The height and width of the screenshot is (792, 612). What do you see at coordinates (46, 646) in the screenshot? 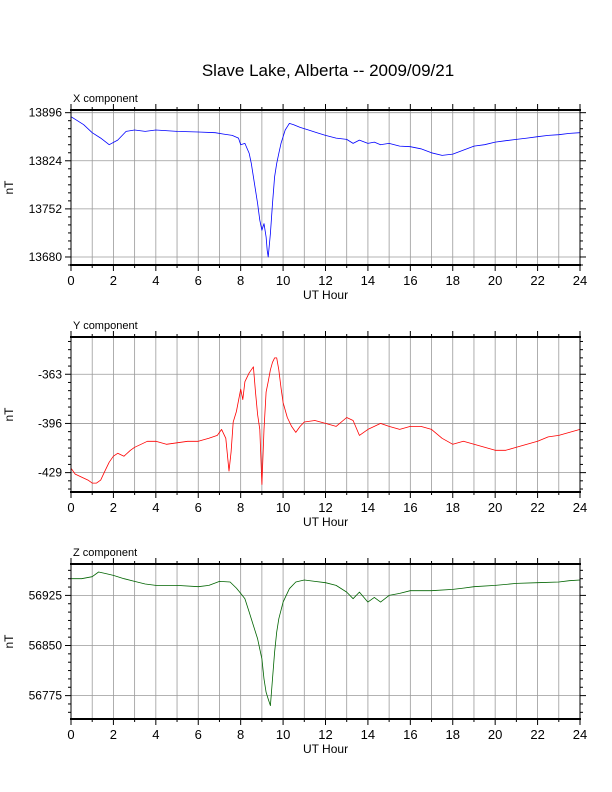
I see `y-tick-label: 56850` at bounding box center [46, 646].